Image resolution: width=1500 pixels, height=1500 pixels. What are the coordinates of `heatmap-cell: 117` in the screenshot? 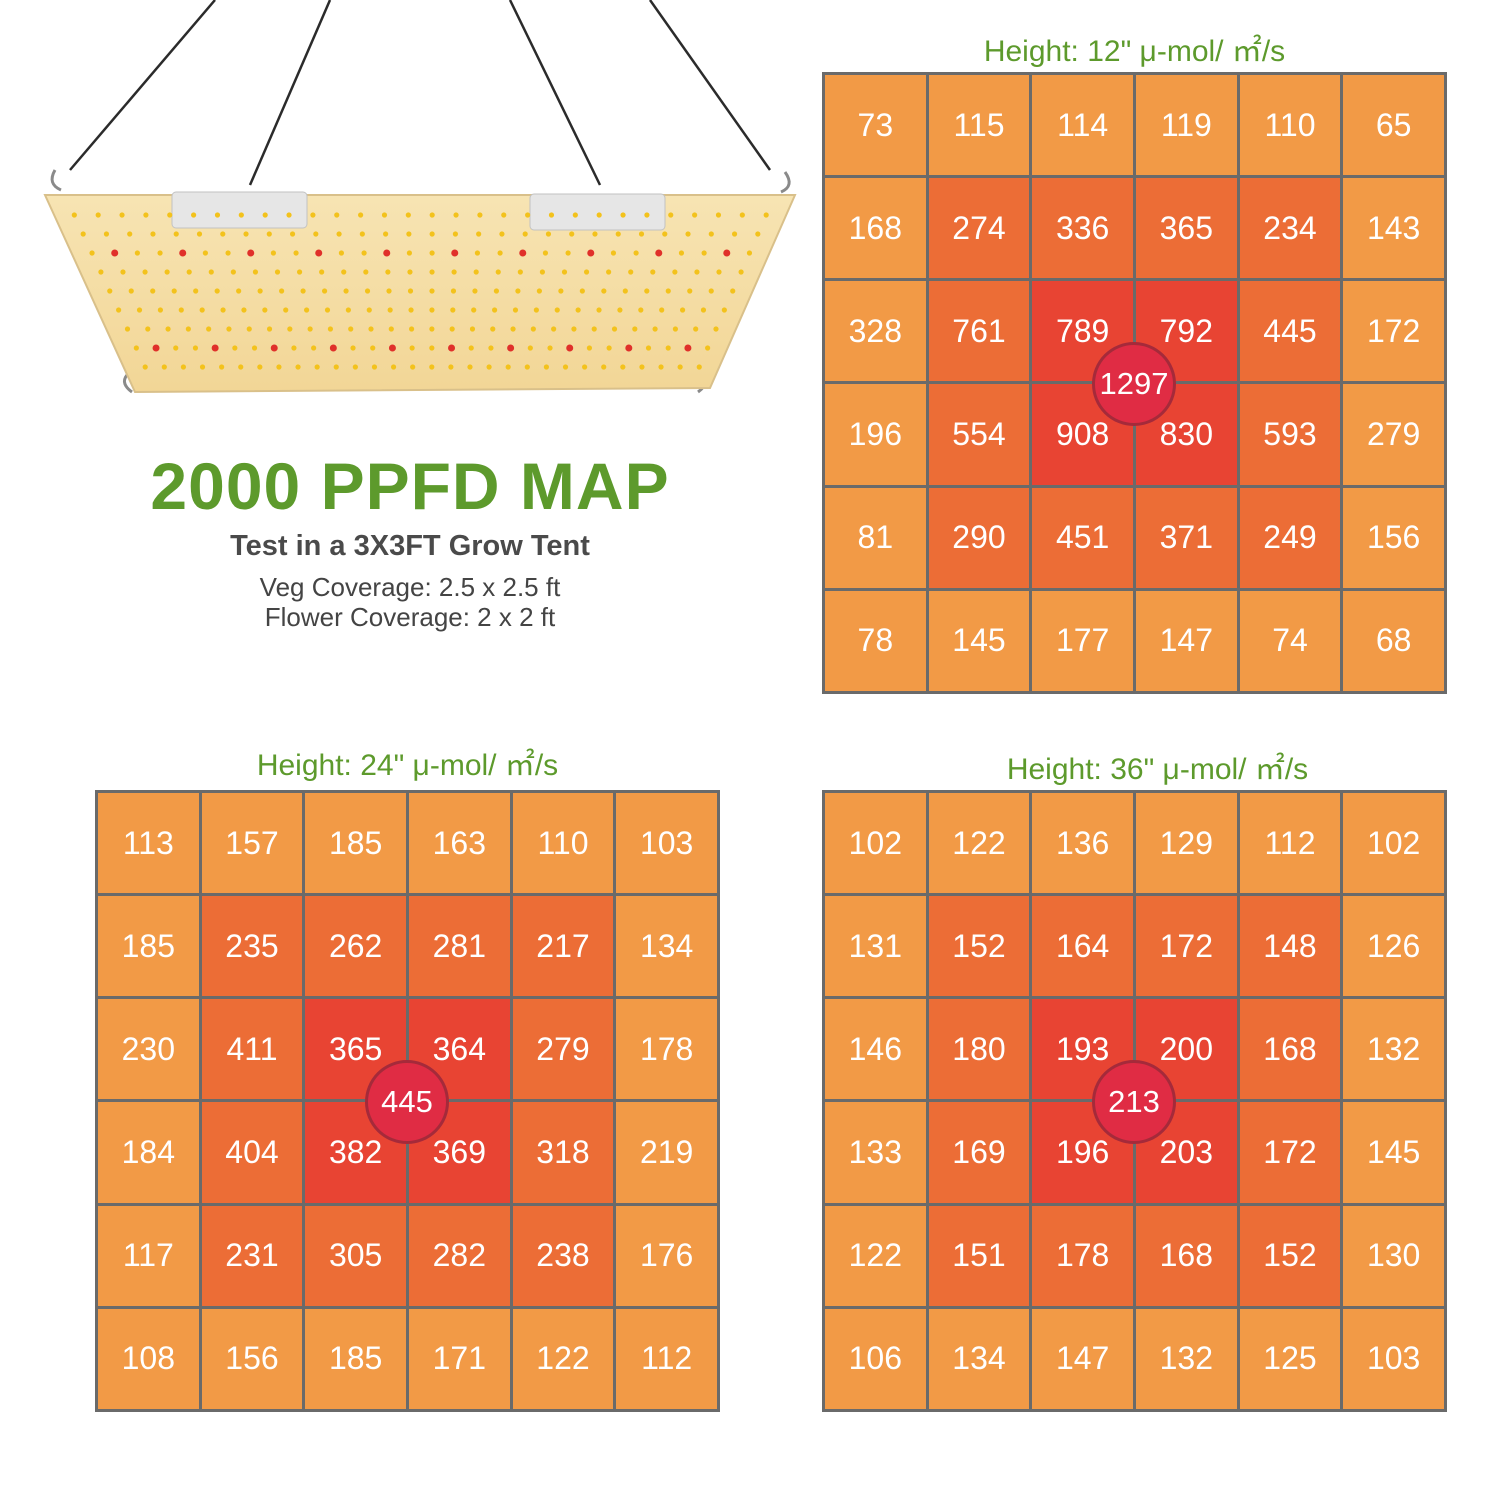 It's located at (148, 1255).